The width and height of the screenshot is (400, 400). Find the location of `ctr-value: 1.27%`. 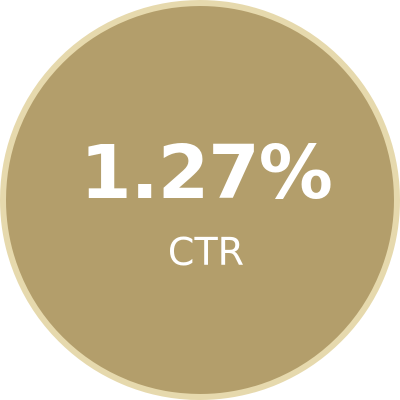

ctr-value: 1.27% is located at coordinates (206, 173).